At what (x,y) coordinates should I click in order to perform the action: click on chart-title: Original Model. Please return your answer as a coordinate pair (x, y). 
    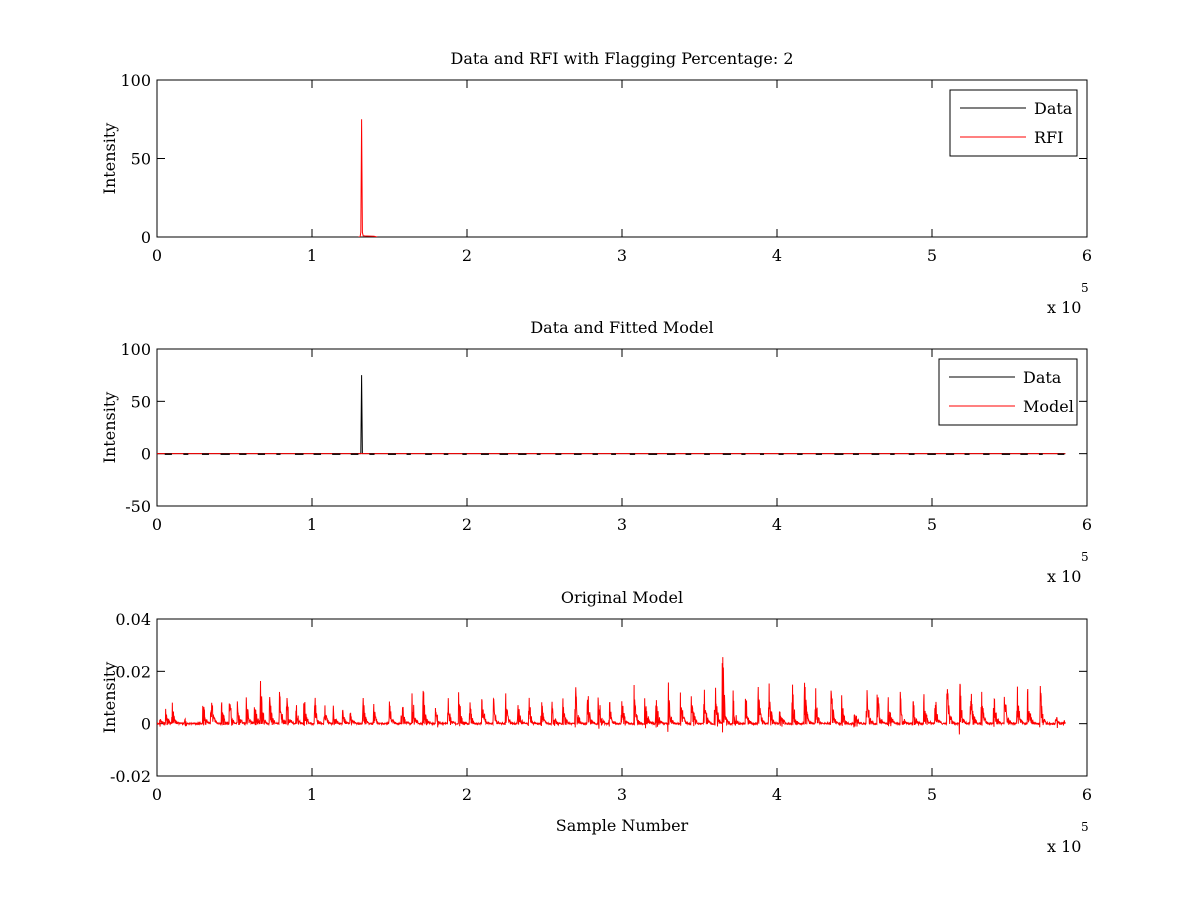
    Looking at the image, I should click on (622, 597).